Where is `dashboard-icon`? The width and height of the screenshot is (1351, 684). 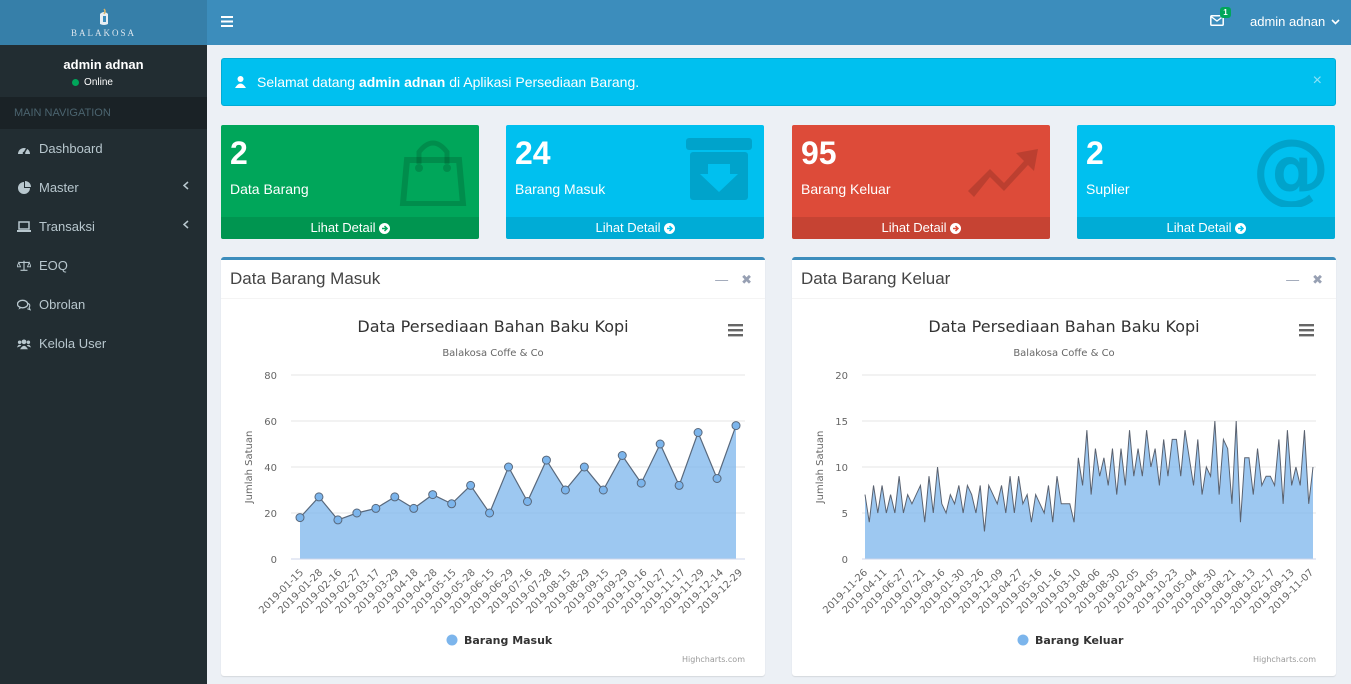
dashboard-icon is located at coordinates (24, 149).